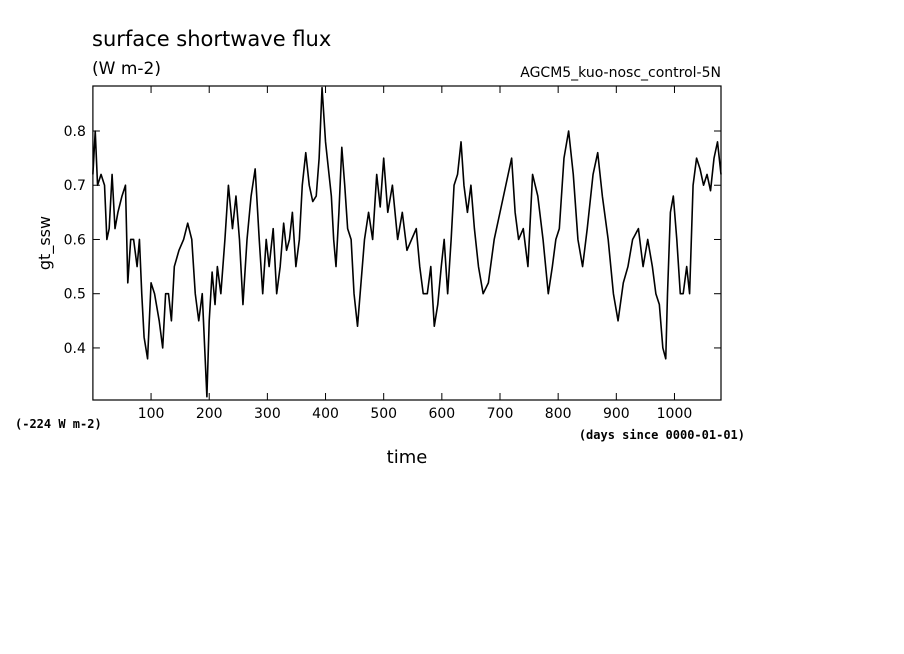 The width and height of the screenshot is (904, 654). Describe the element at coordinates (209, 414) in the screenshot. I see `x-tick-label: 200` at that location.